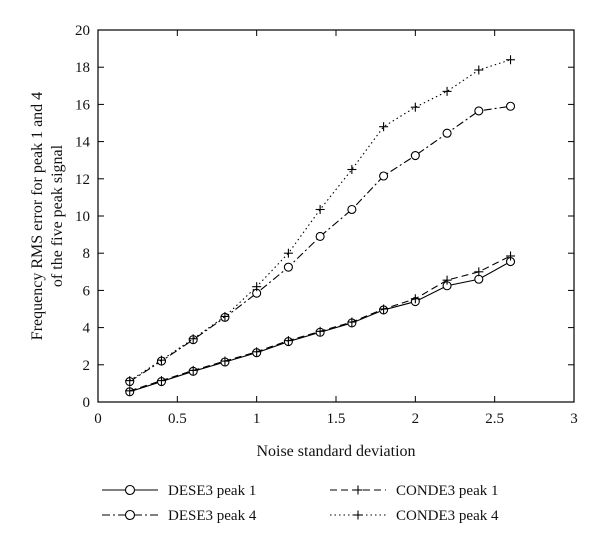 The height and width of the screenshot is (544, 600). I want to click on x-tick-label: 2, so click(416, 419).